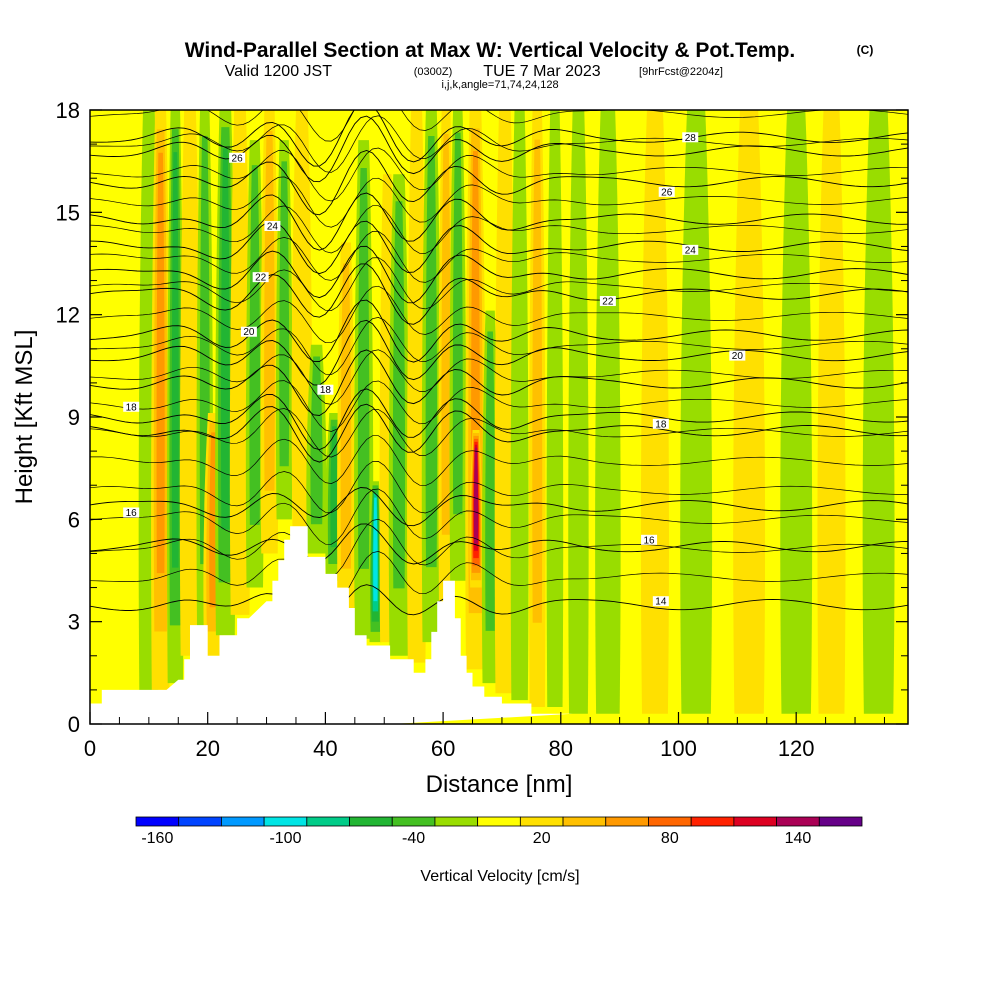 Image resolution: width=1000 pixels, height=1000 pixels. I want to click on x-tick-label: 40, so click(325, 748).